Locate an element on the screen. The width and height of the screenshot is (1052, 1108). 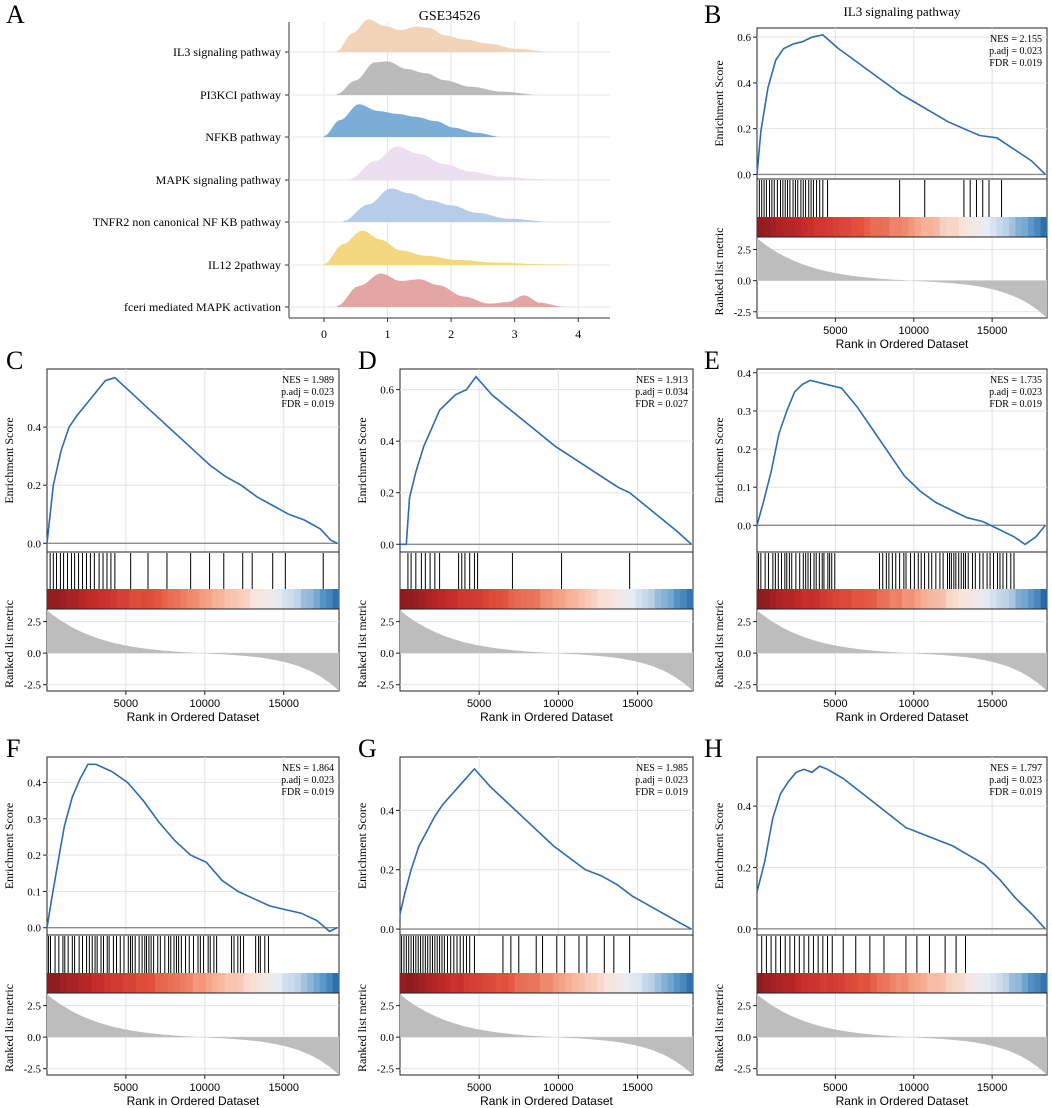
ridge-label: PI3KCI pathway is located at coordinates (240, 95).